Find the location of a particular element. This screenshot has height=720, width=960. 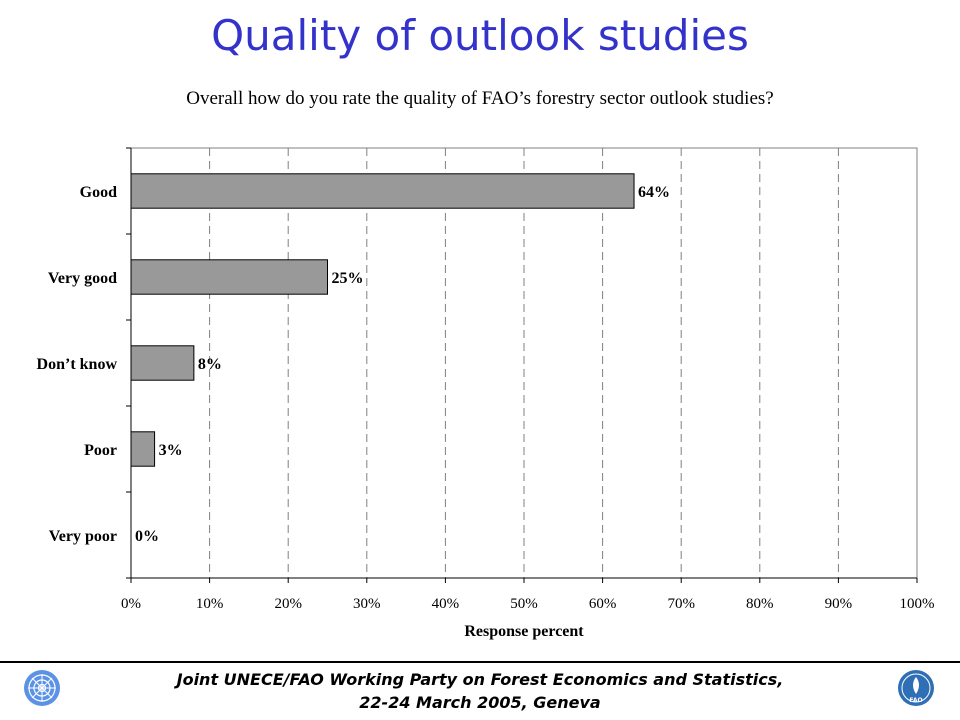

data-label: 3% is located at coordinates (171, 450).